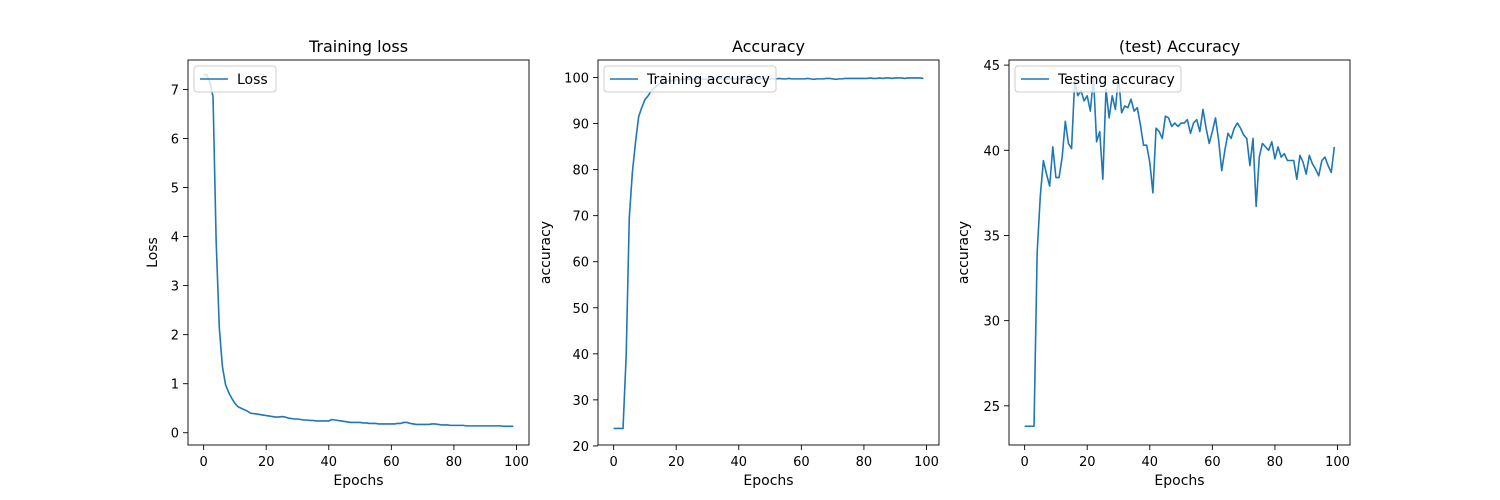 The width and height of the screenshot is (1500, 500). Describe the element at coordinates (580, 125) in the screenshot. I see `y-tick-label: 90` at that location.